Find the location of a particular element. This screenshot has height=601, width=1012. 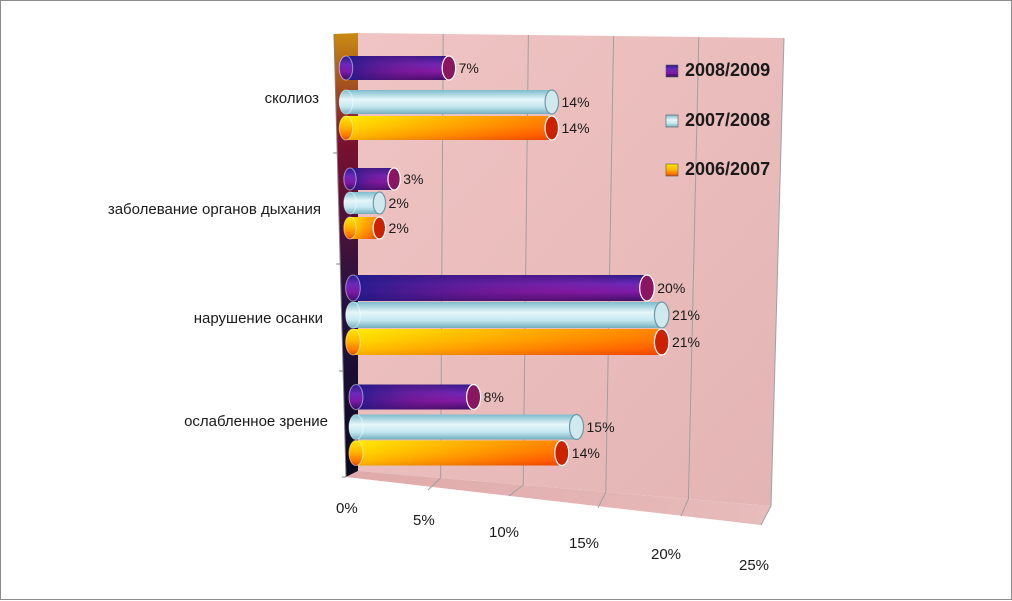

legend-label: 2006/2007 is located at coordinates (727, 169).